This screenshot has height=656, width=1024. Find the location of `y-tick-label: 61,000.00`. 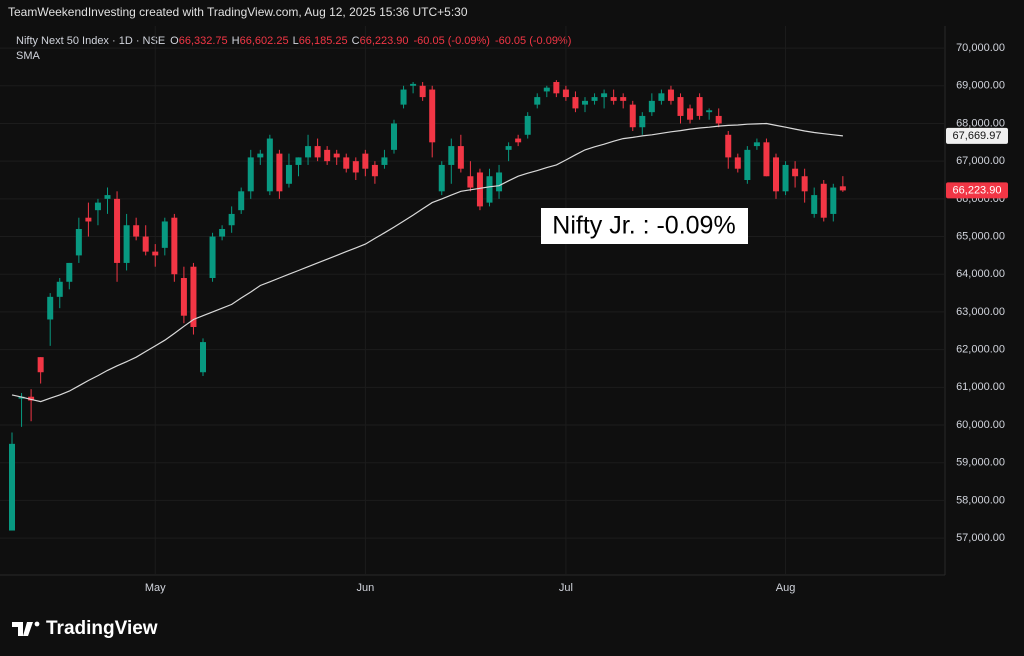

y-tick-label: 61,000.00 is located at coordinates (980, 387).